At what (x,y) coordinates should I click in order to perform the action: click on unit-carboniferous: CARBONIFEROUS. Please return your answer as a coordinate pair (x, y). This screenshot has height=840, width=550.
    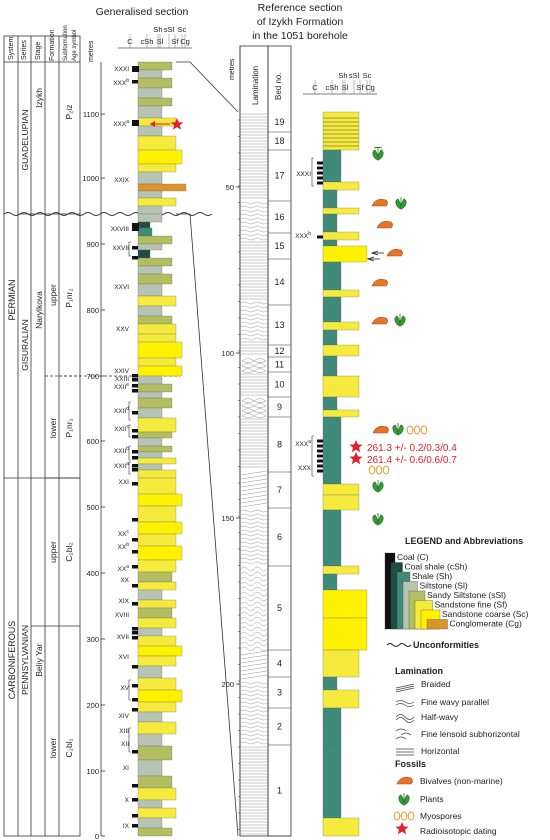
    Looking at the image, I should click on (12, 660).